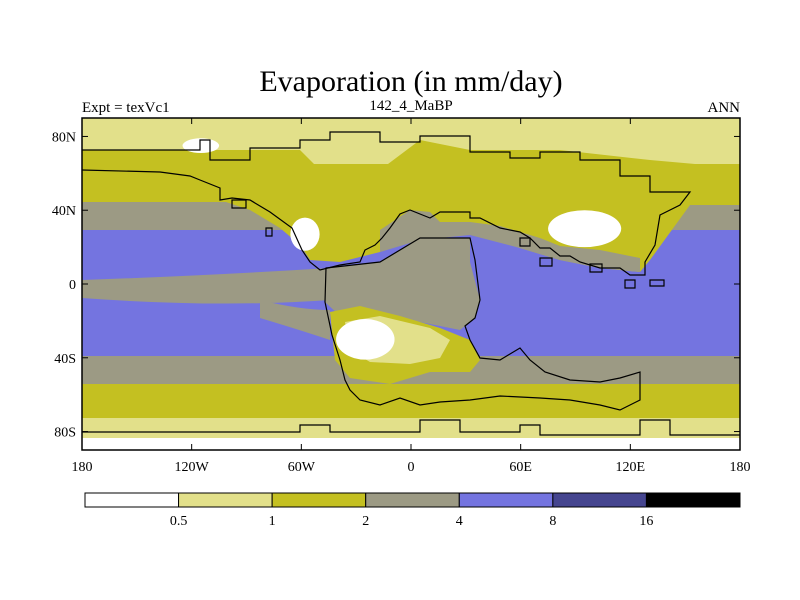 Image resolution: width=800 pixels, height=600 pixels. What do you see at coordinates (206, 286) in the screenshot?
I see `gray-tropical-tongue` at bounding box center [206, 286].